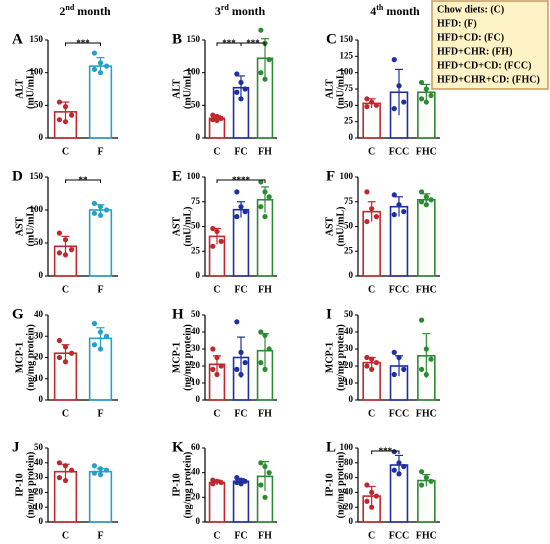 This screenshot has height=544, width=550. What do you see at coordinates (196, 201) in the screenshot?
I see `y-tick-label: 75` at bounding box center [196, 201].